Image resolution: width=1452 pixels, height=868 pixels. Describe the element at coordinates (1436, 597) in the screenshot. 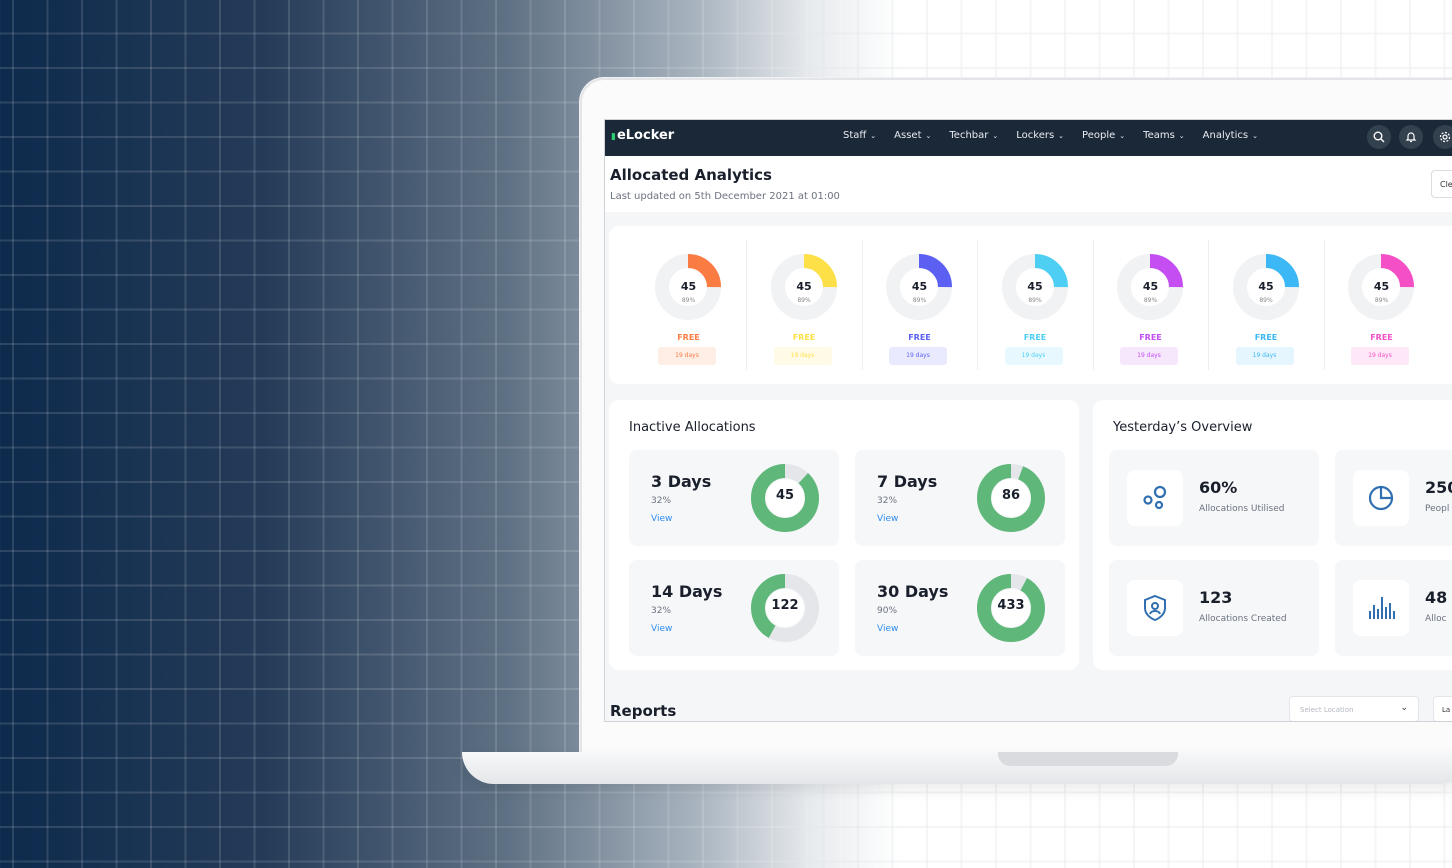

I see `overview-value: 48` at that location.